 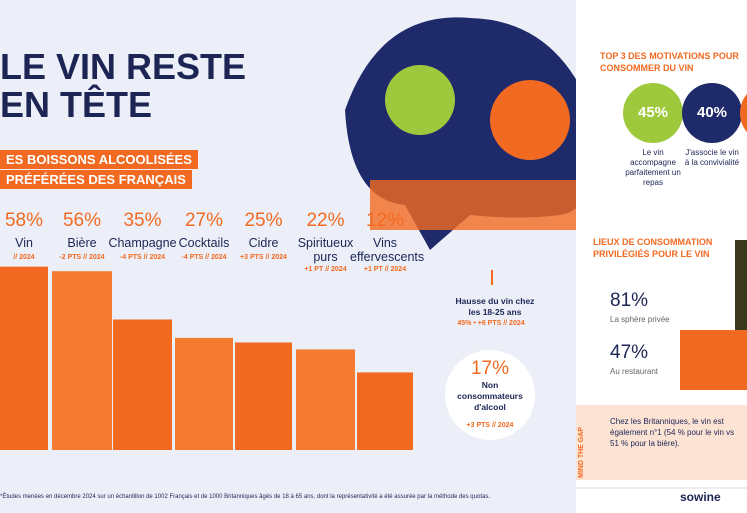 I want to click on value-label: 27%, so click(x=204, y=220).